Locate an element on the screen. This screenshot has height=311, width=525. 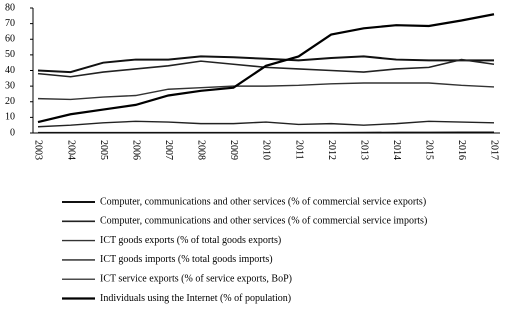
x-tick-label: 2007 is located at coordinates (168, 150).